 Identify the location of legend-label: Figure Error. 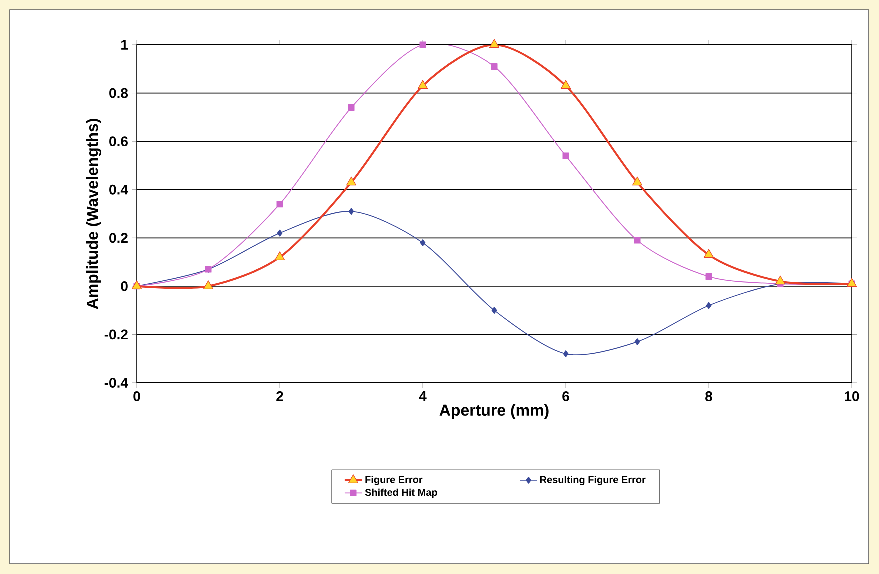
(394, 481).